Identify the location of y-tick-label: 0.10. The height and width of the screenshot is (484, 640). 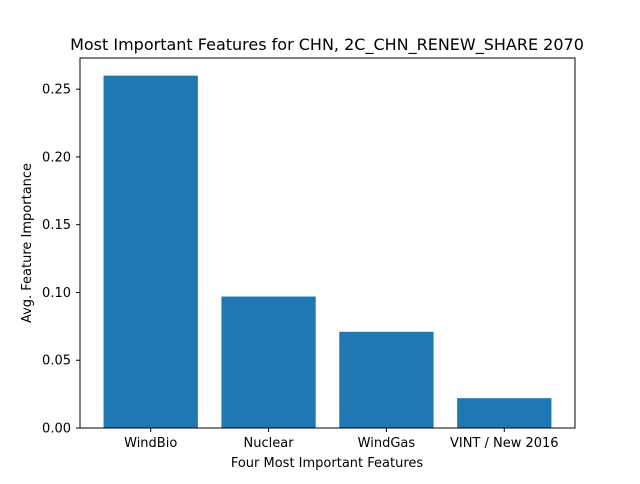
(56, 293).